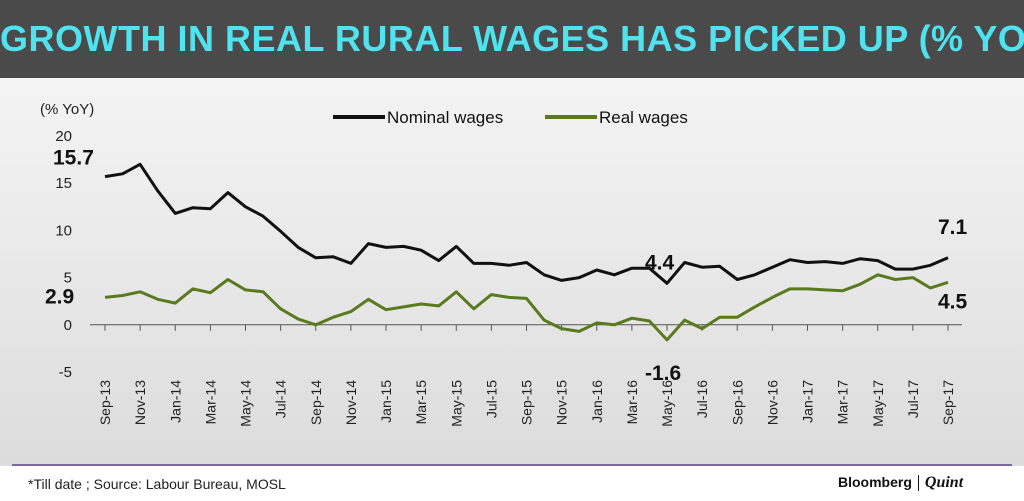 This screenshot has height=501, width=1024. Describe the element at coordinates (953, 227) in the screenshot. I see `data-label: 7.1` at that location.